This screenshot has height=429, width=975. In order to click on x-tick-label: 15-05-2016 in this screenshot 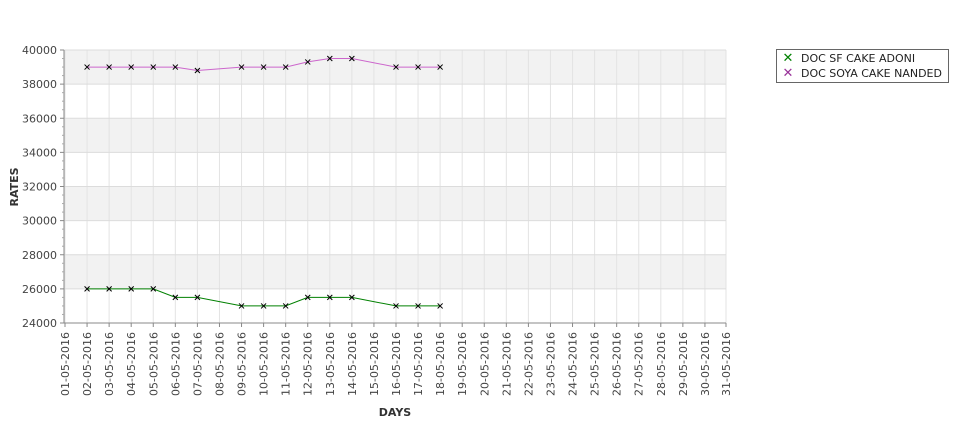, I will do `click(374, 364)`.